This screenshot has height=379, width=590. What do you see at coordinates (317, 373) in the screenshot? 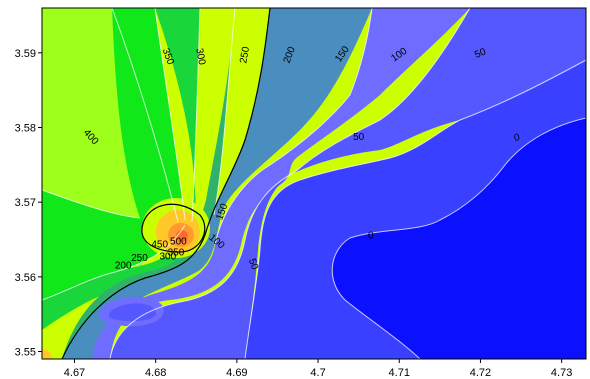
I see `x-tick-label-3: 4.7` at bounding box center [317, 373].